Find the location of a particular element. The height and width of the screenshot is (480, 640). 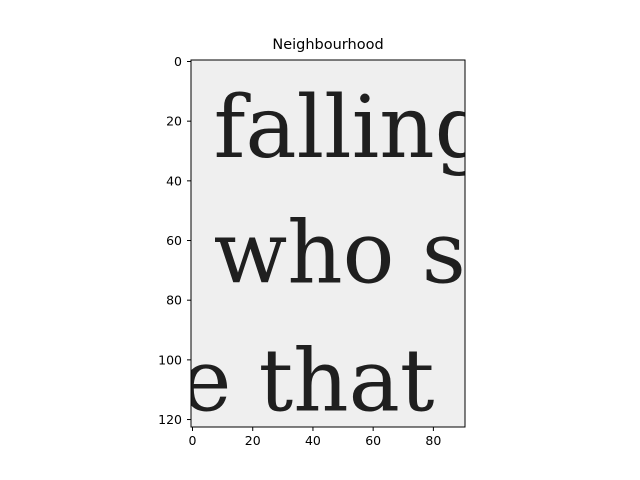

y-tick-label: 120 is located at coordinates (170, 419).